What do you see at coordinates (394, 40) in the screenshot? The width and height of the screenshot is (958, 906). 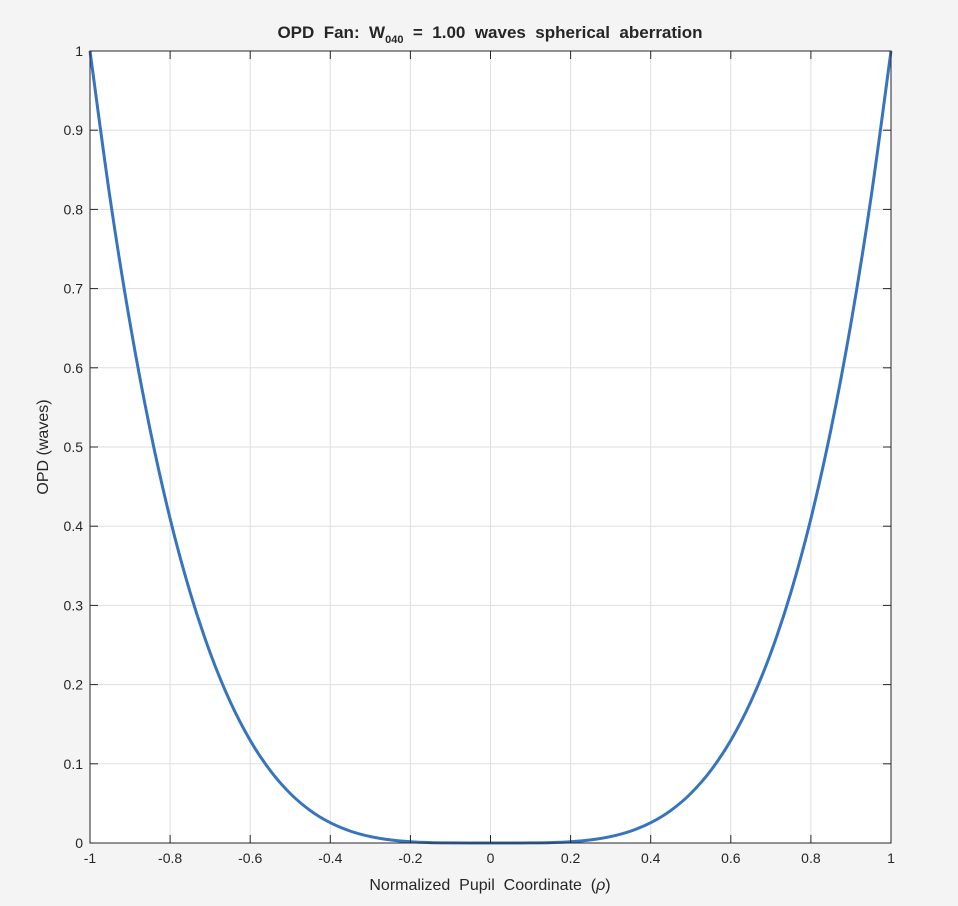 I see `chart-title-subscript: 040` at bounding box center [394, 40].